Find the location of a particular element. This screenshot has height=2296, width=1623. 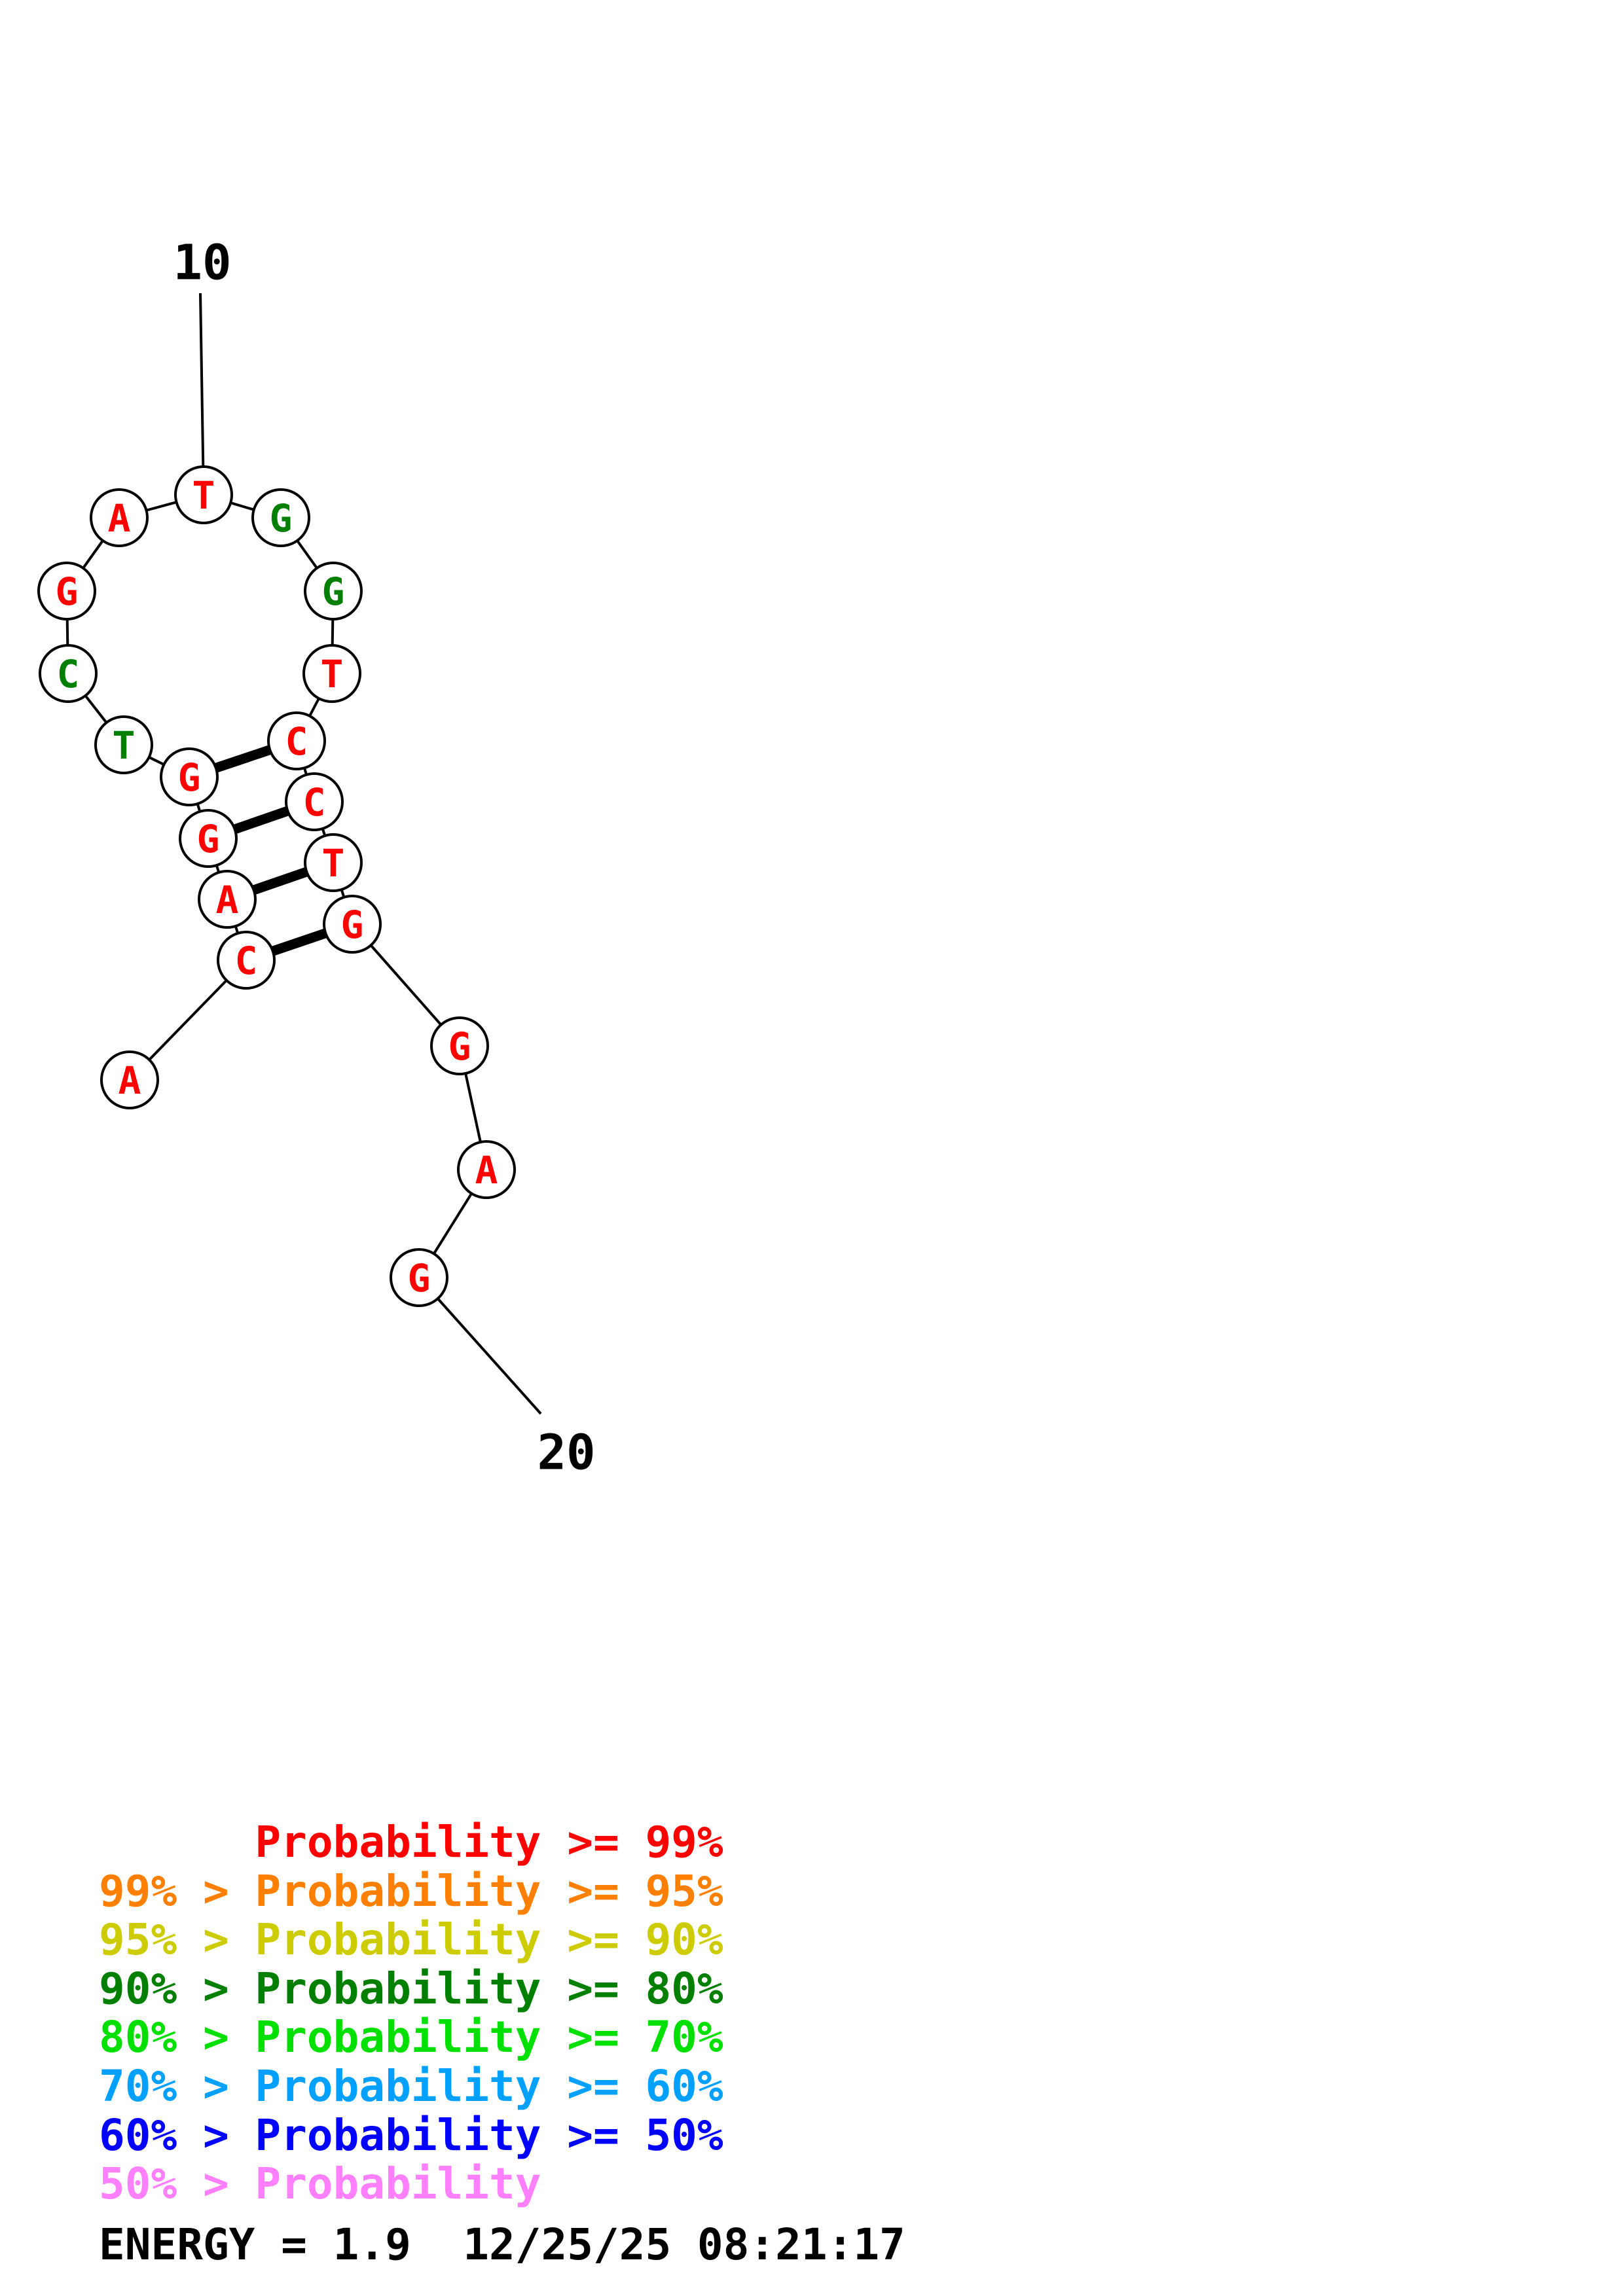

nucleotide-base-20: G is located at coordinates (419, 1278).